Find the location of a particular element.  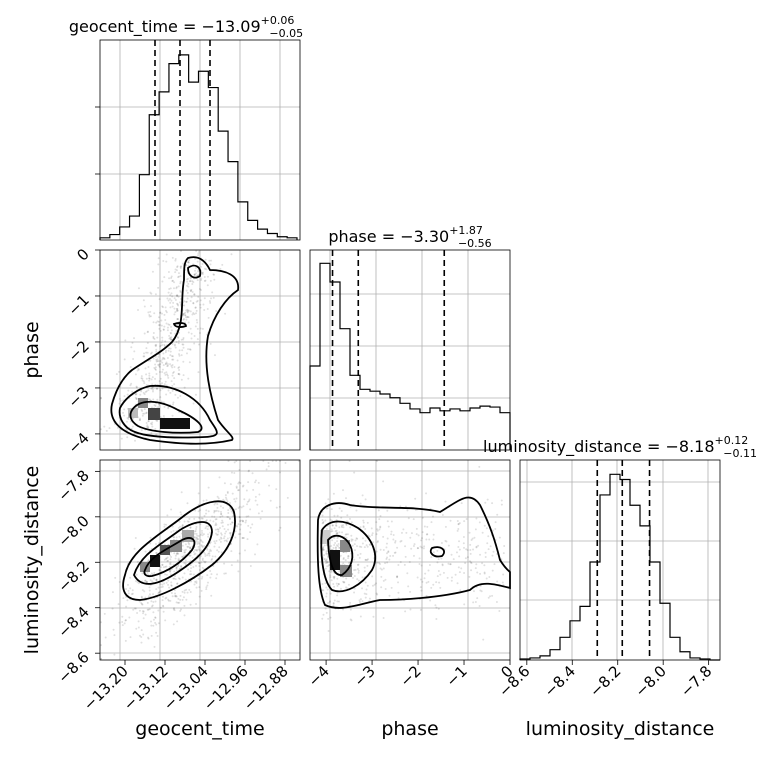

xtick-label-phase-2: −2 is located at coordinates (411, 676).